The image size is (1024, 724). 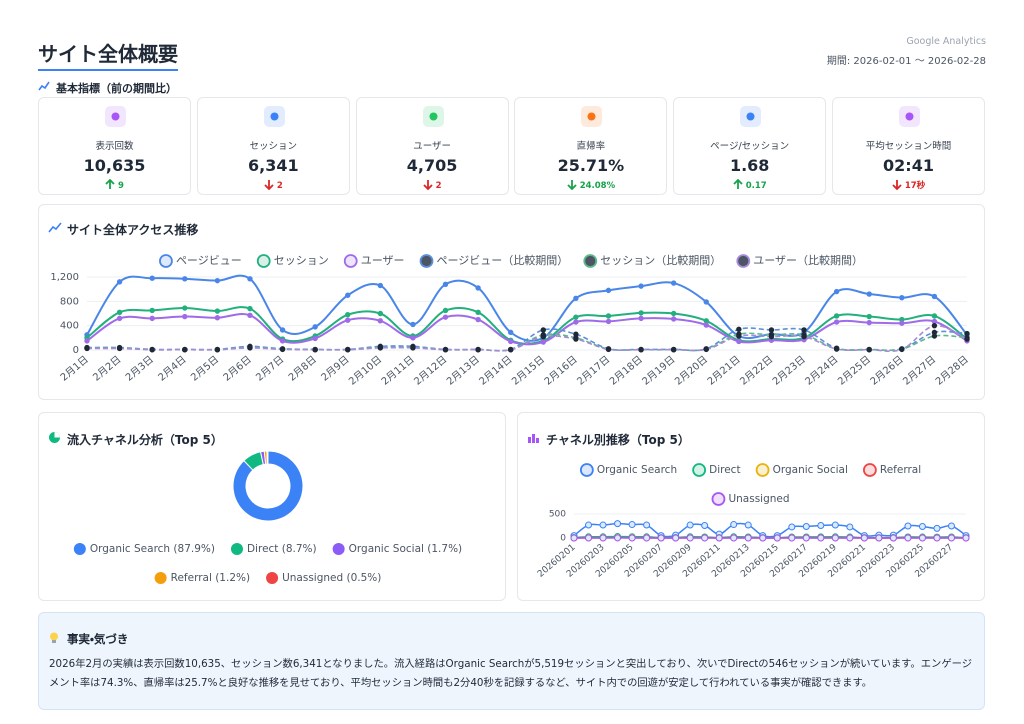 I want to click on legend-label: Organic Social, so click(x=810, y=470).